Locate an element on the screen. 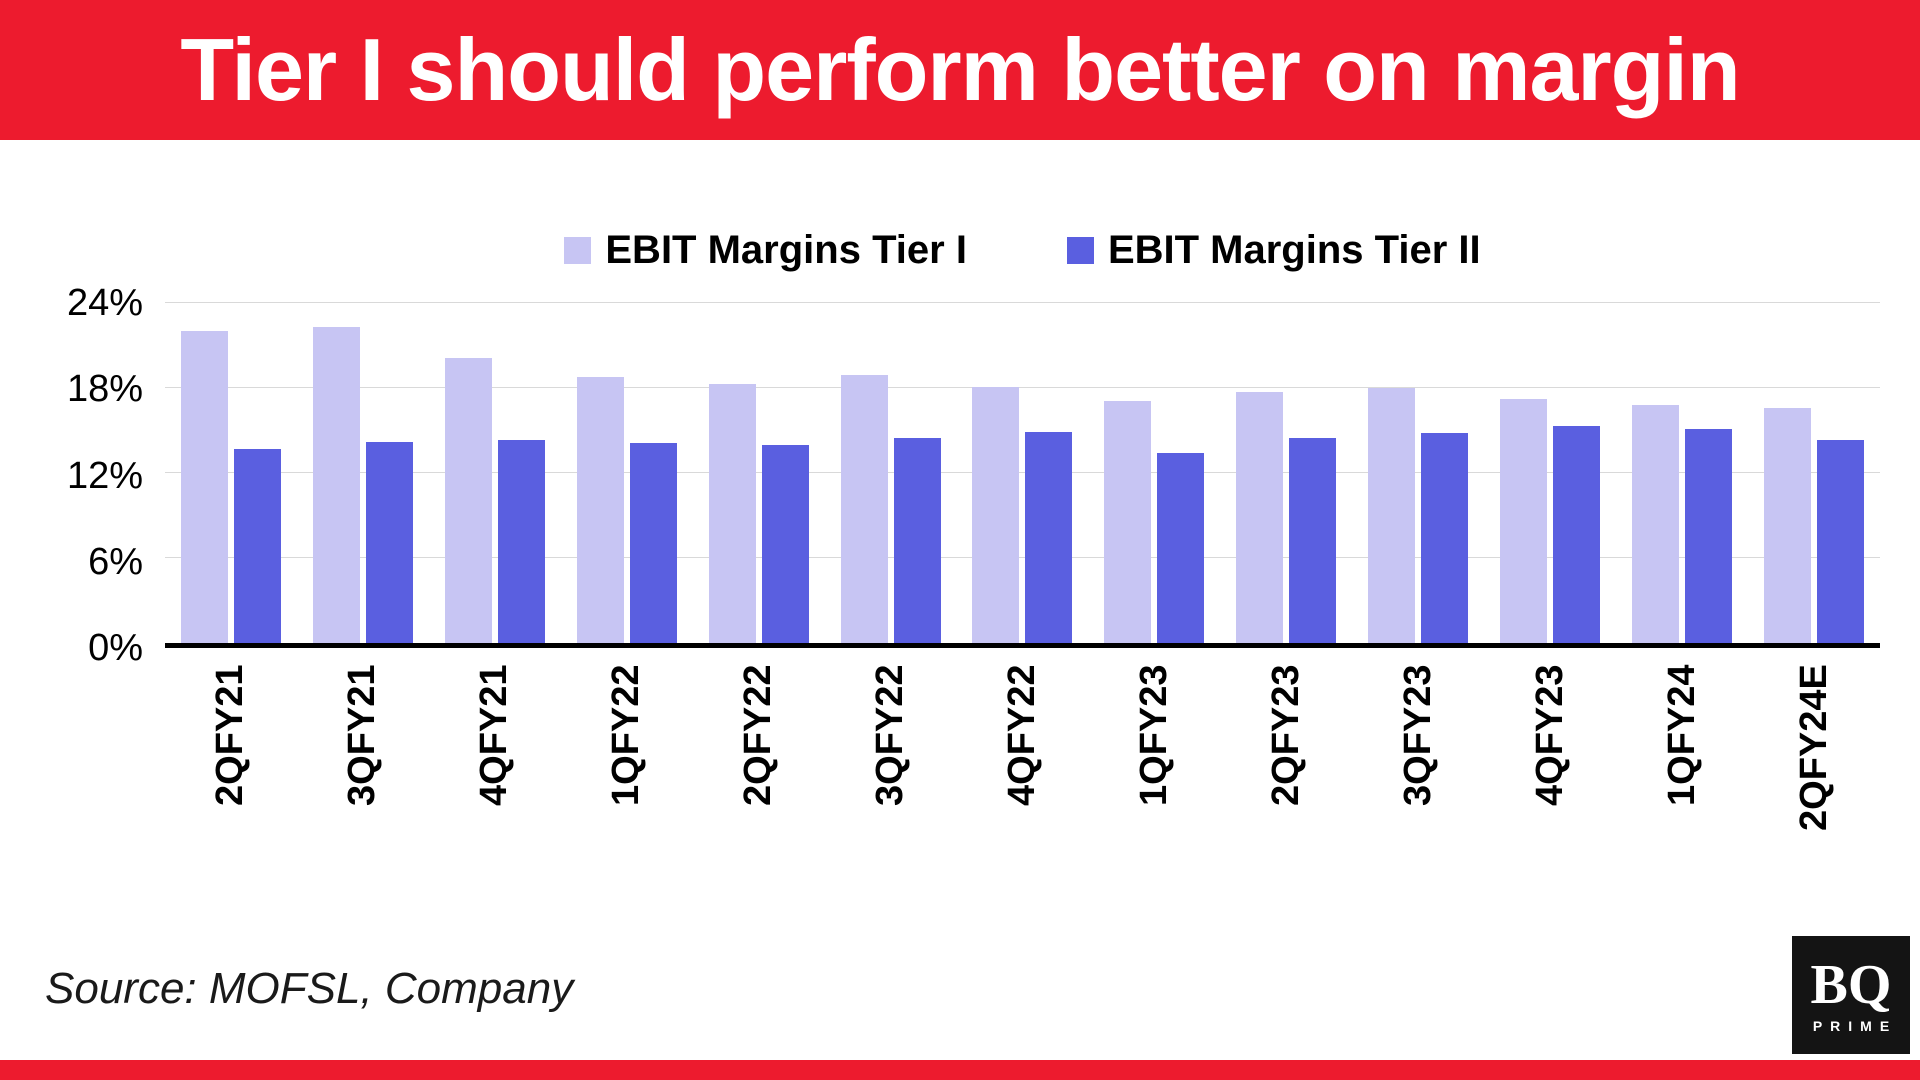 This screenshot has height=1080, width=1920. x-tick-label: 2QFY24E is located at coordinates (1813, 747).